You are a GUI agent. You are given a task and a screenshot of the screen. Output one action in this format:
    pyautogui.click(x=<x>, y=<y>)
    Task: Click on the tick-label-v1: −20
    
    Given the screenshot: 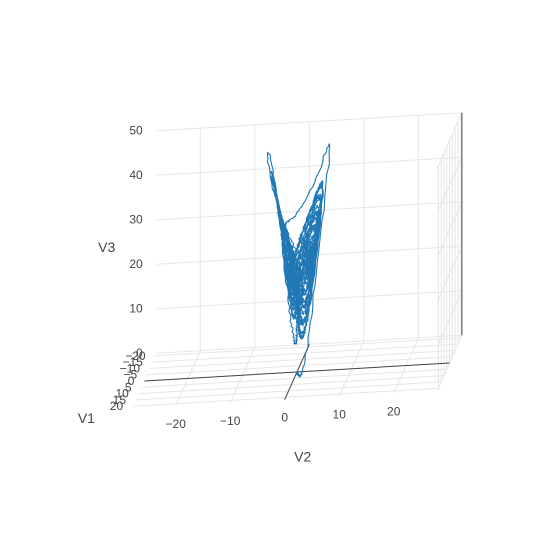 What is the action you would take?
    pyautogui.click(x=135, y=356)
    